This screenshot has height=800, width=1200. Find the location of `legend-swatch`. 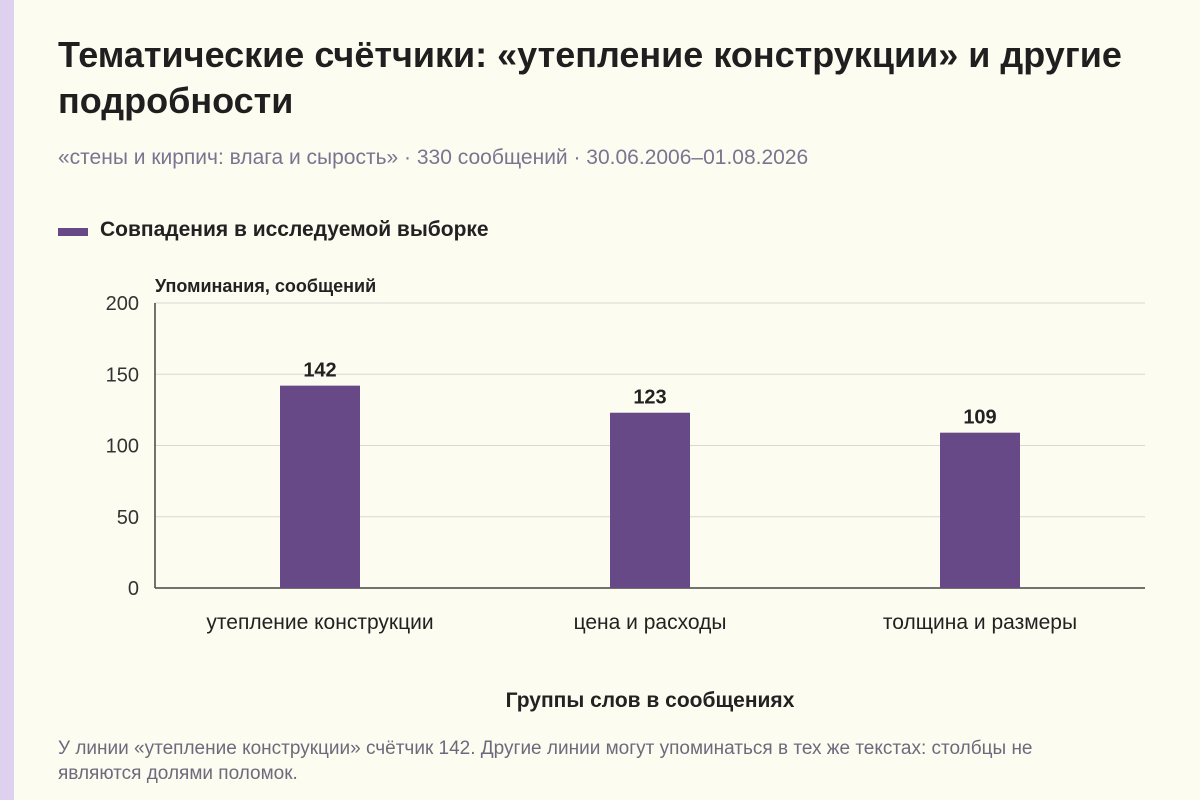

legend-swatch is located at coordinates (73, 232).